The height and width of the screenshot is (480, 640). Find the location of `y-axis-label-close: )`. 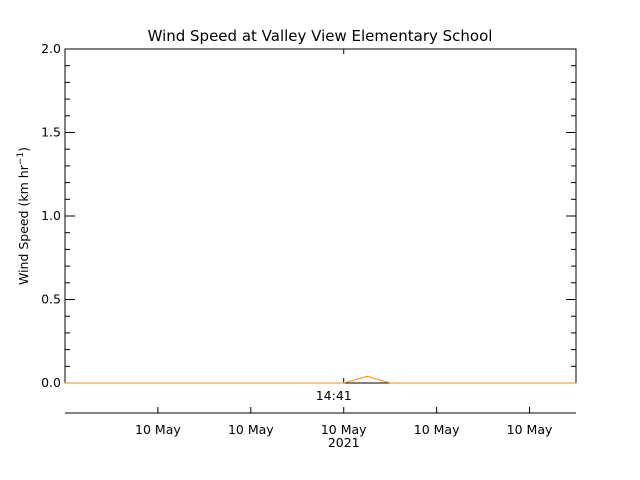

y-axis-label-close: ) is located at coordinates (23, 149).